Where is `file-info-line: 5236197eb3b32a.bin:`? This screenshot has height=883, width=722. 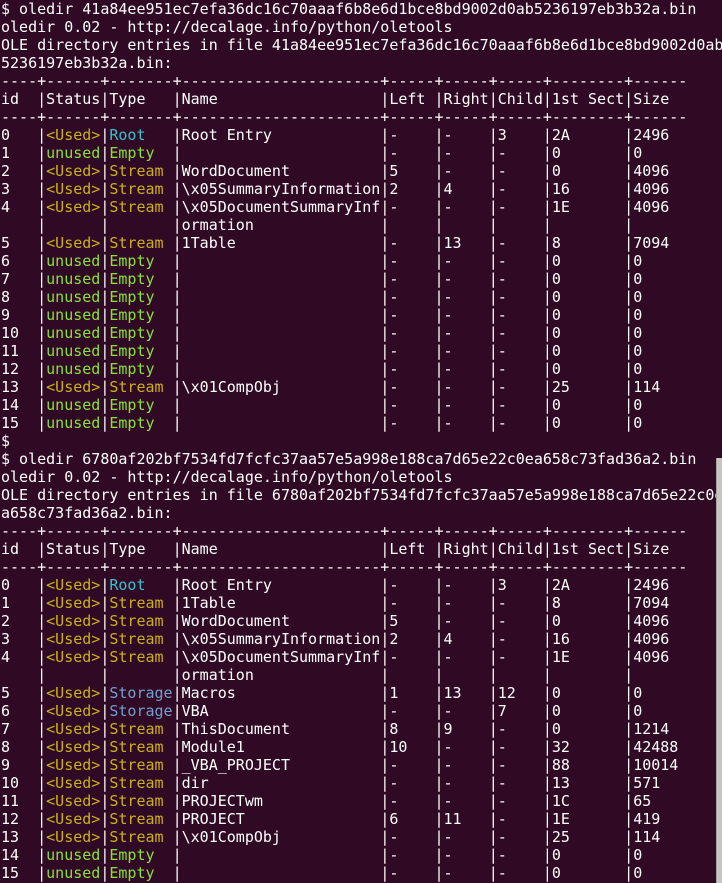
file-info-line: 5236197eb3b32a.bin: is located at coordinates (87, 63).